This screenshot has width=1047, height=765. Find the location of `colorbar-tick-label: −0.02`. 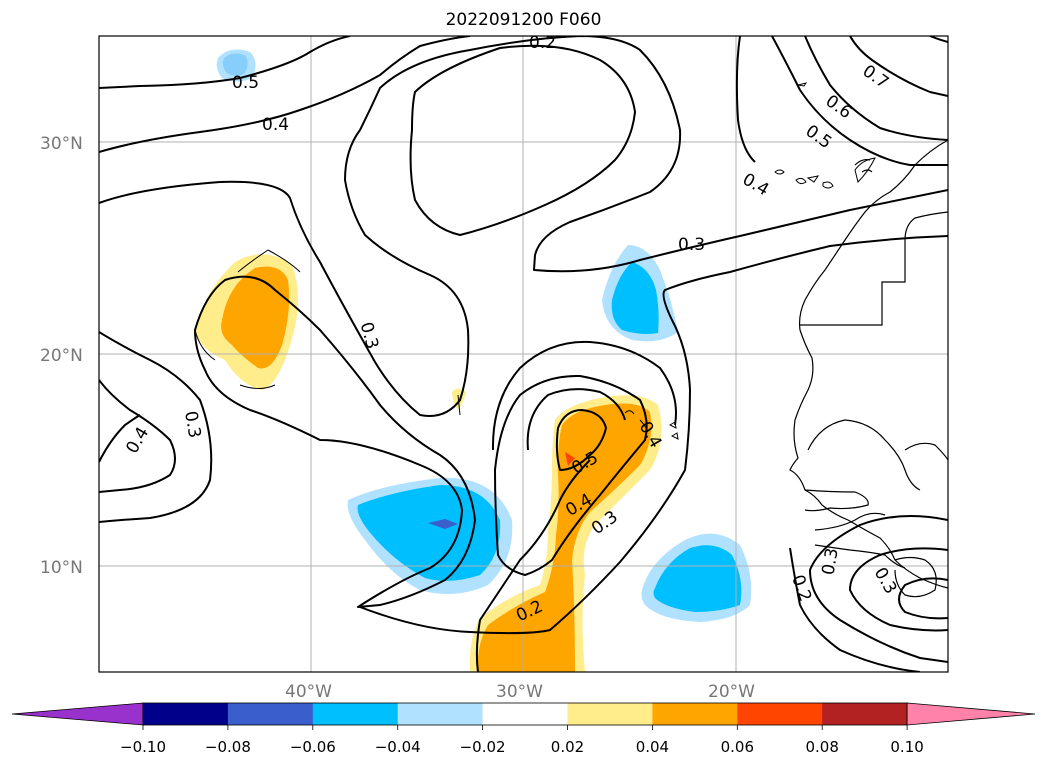

colorbar-tick-label: −0.02 is located at coordinates (483, 747).